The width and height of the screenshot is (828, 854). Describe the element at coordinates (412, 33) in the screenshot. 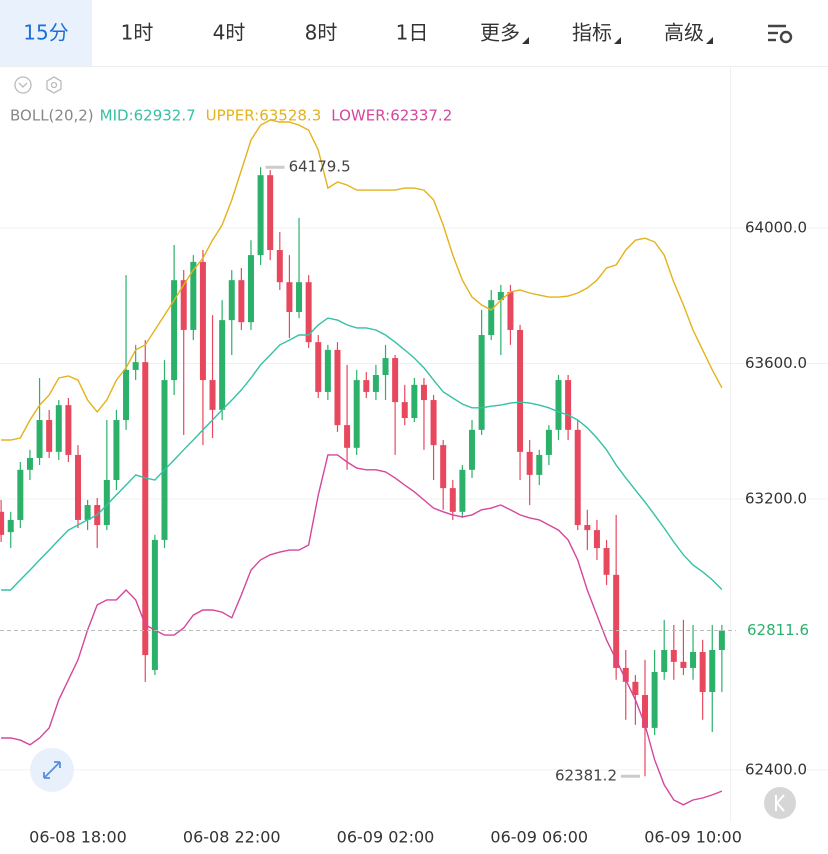

I see `tab: 1日` at that location.